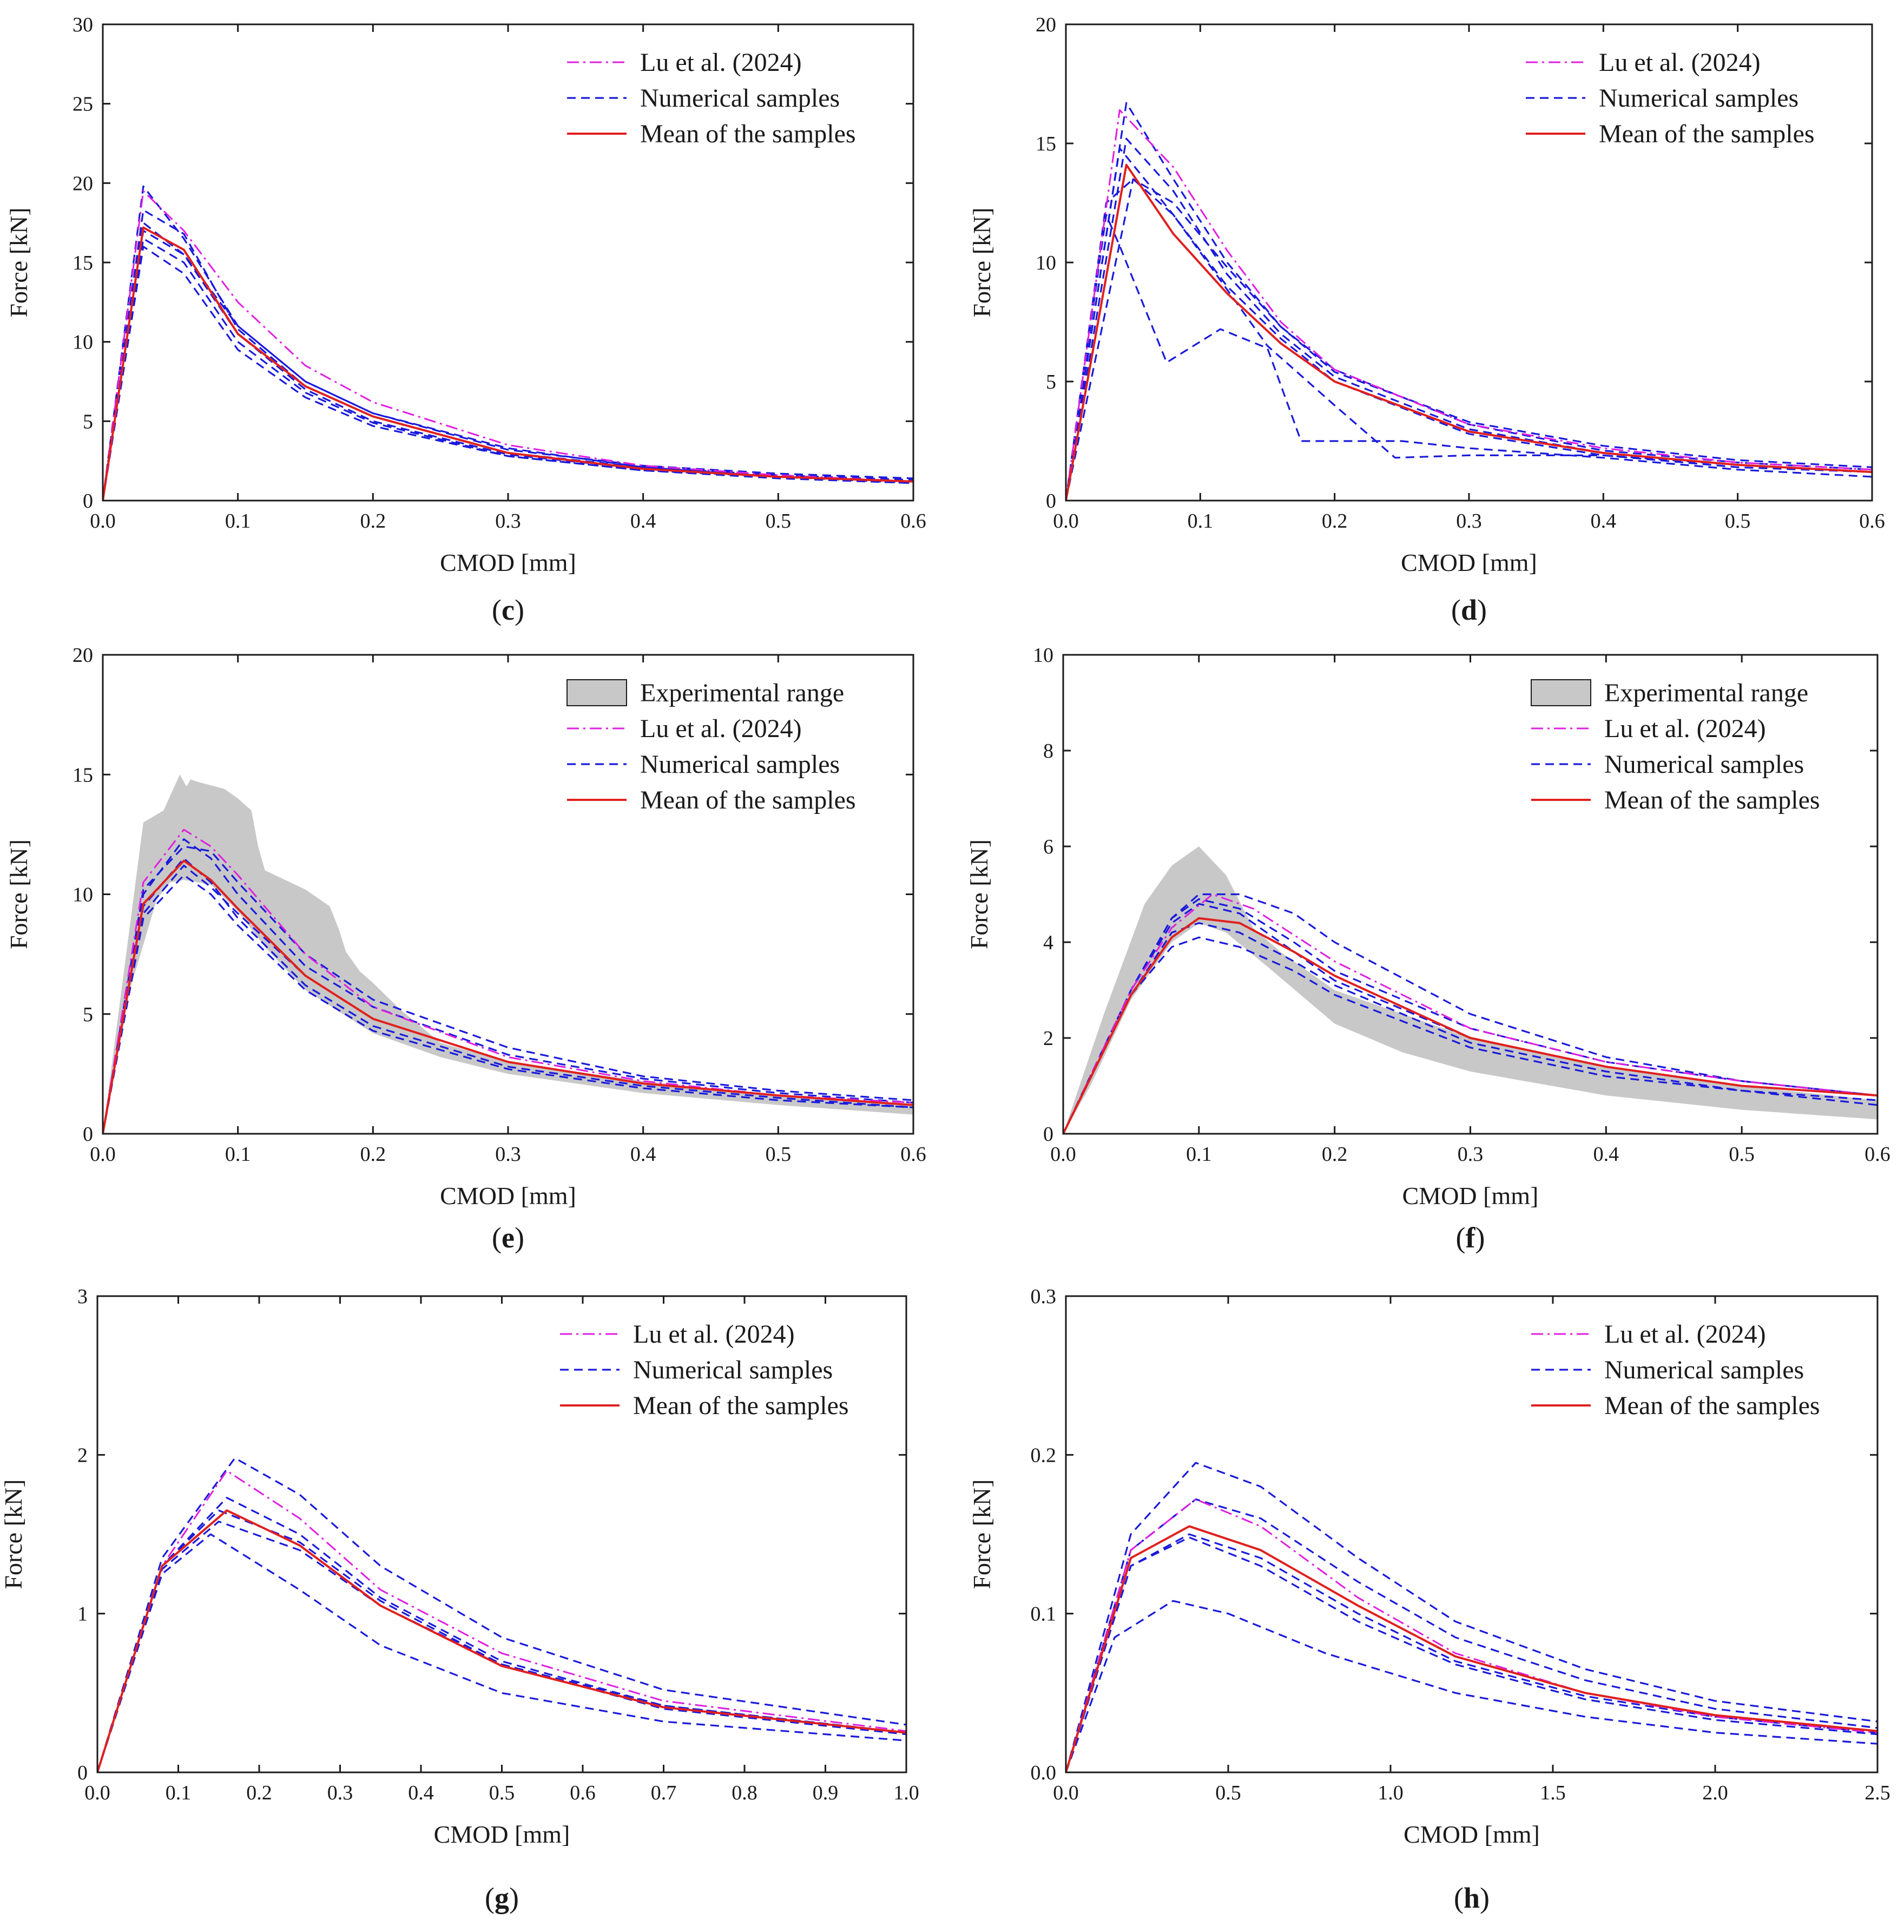 The width and height of the screenshot is (1904, 1932). I want to click on panel-label-d: (d), so click(1469, 610).